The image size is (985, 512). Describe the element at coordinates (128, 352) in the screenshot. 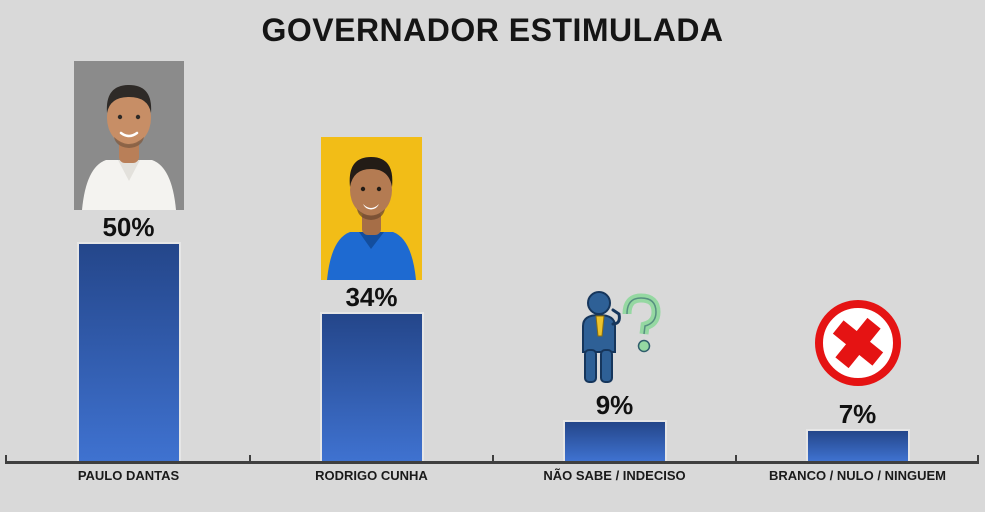

I see `bar-paulo-dantas` at that location.